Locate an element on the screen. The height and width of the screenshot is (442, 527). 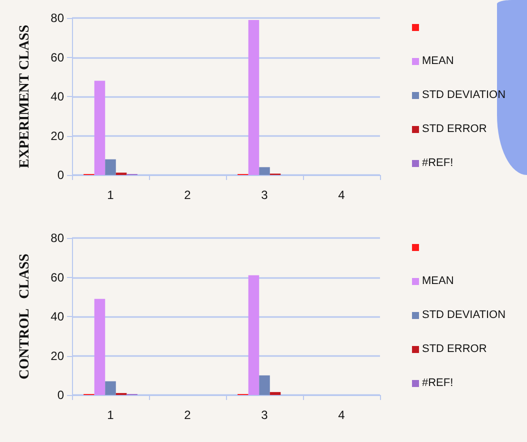
text: MEAN is located at coordinates (438, 281).